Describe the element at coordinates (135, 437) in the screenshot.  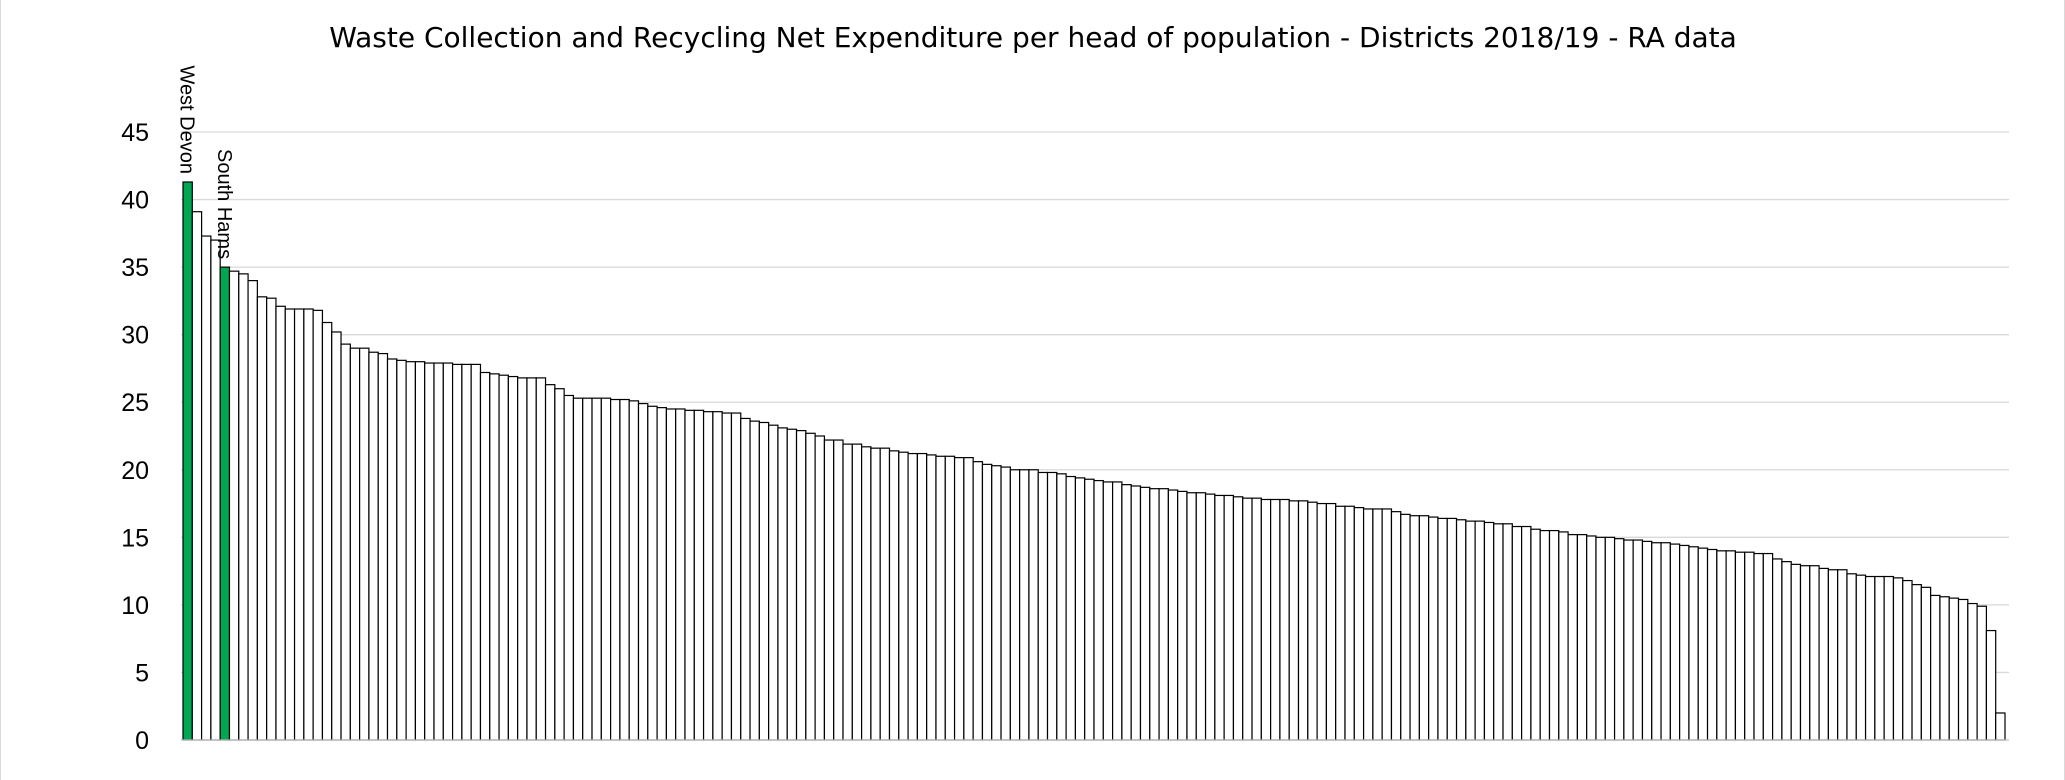
I see `y-axis-tick-labels: 0 5 10 15 20 25 30 35 40 45` at that location.